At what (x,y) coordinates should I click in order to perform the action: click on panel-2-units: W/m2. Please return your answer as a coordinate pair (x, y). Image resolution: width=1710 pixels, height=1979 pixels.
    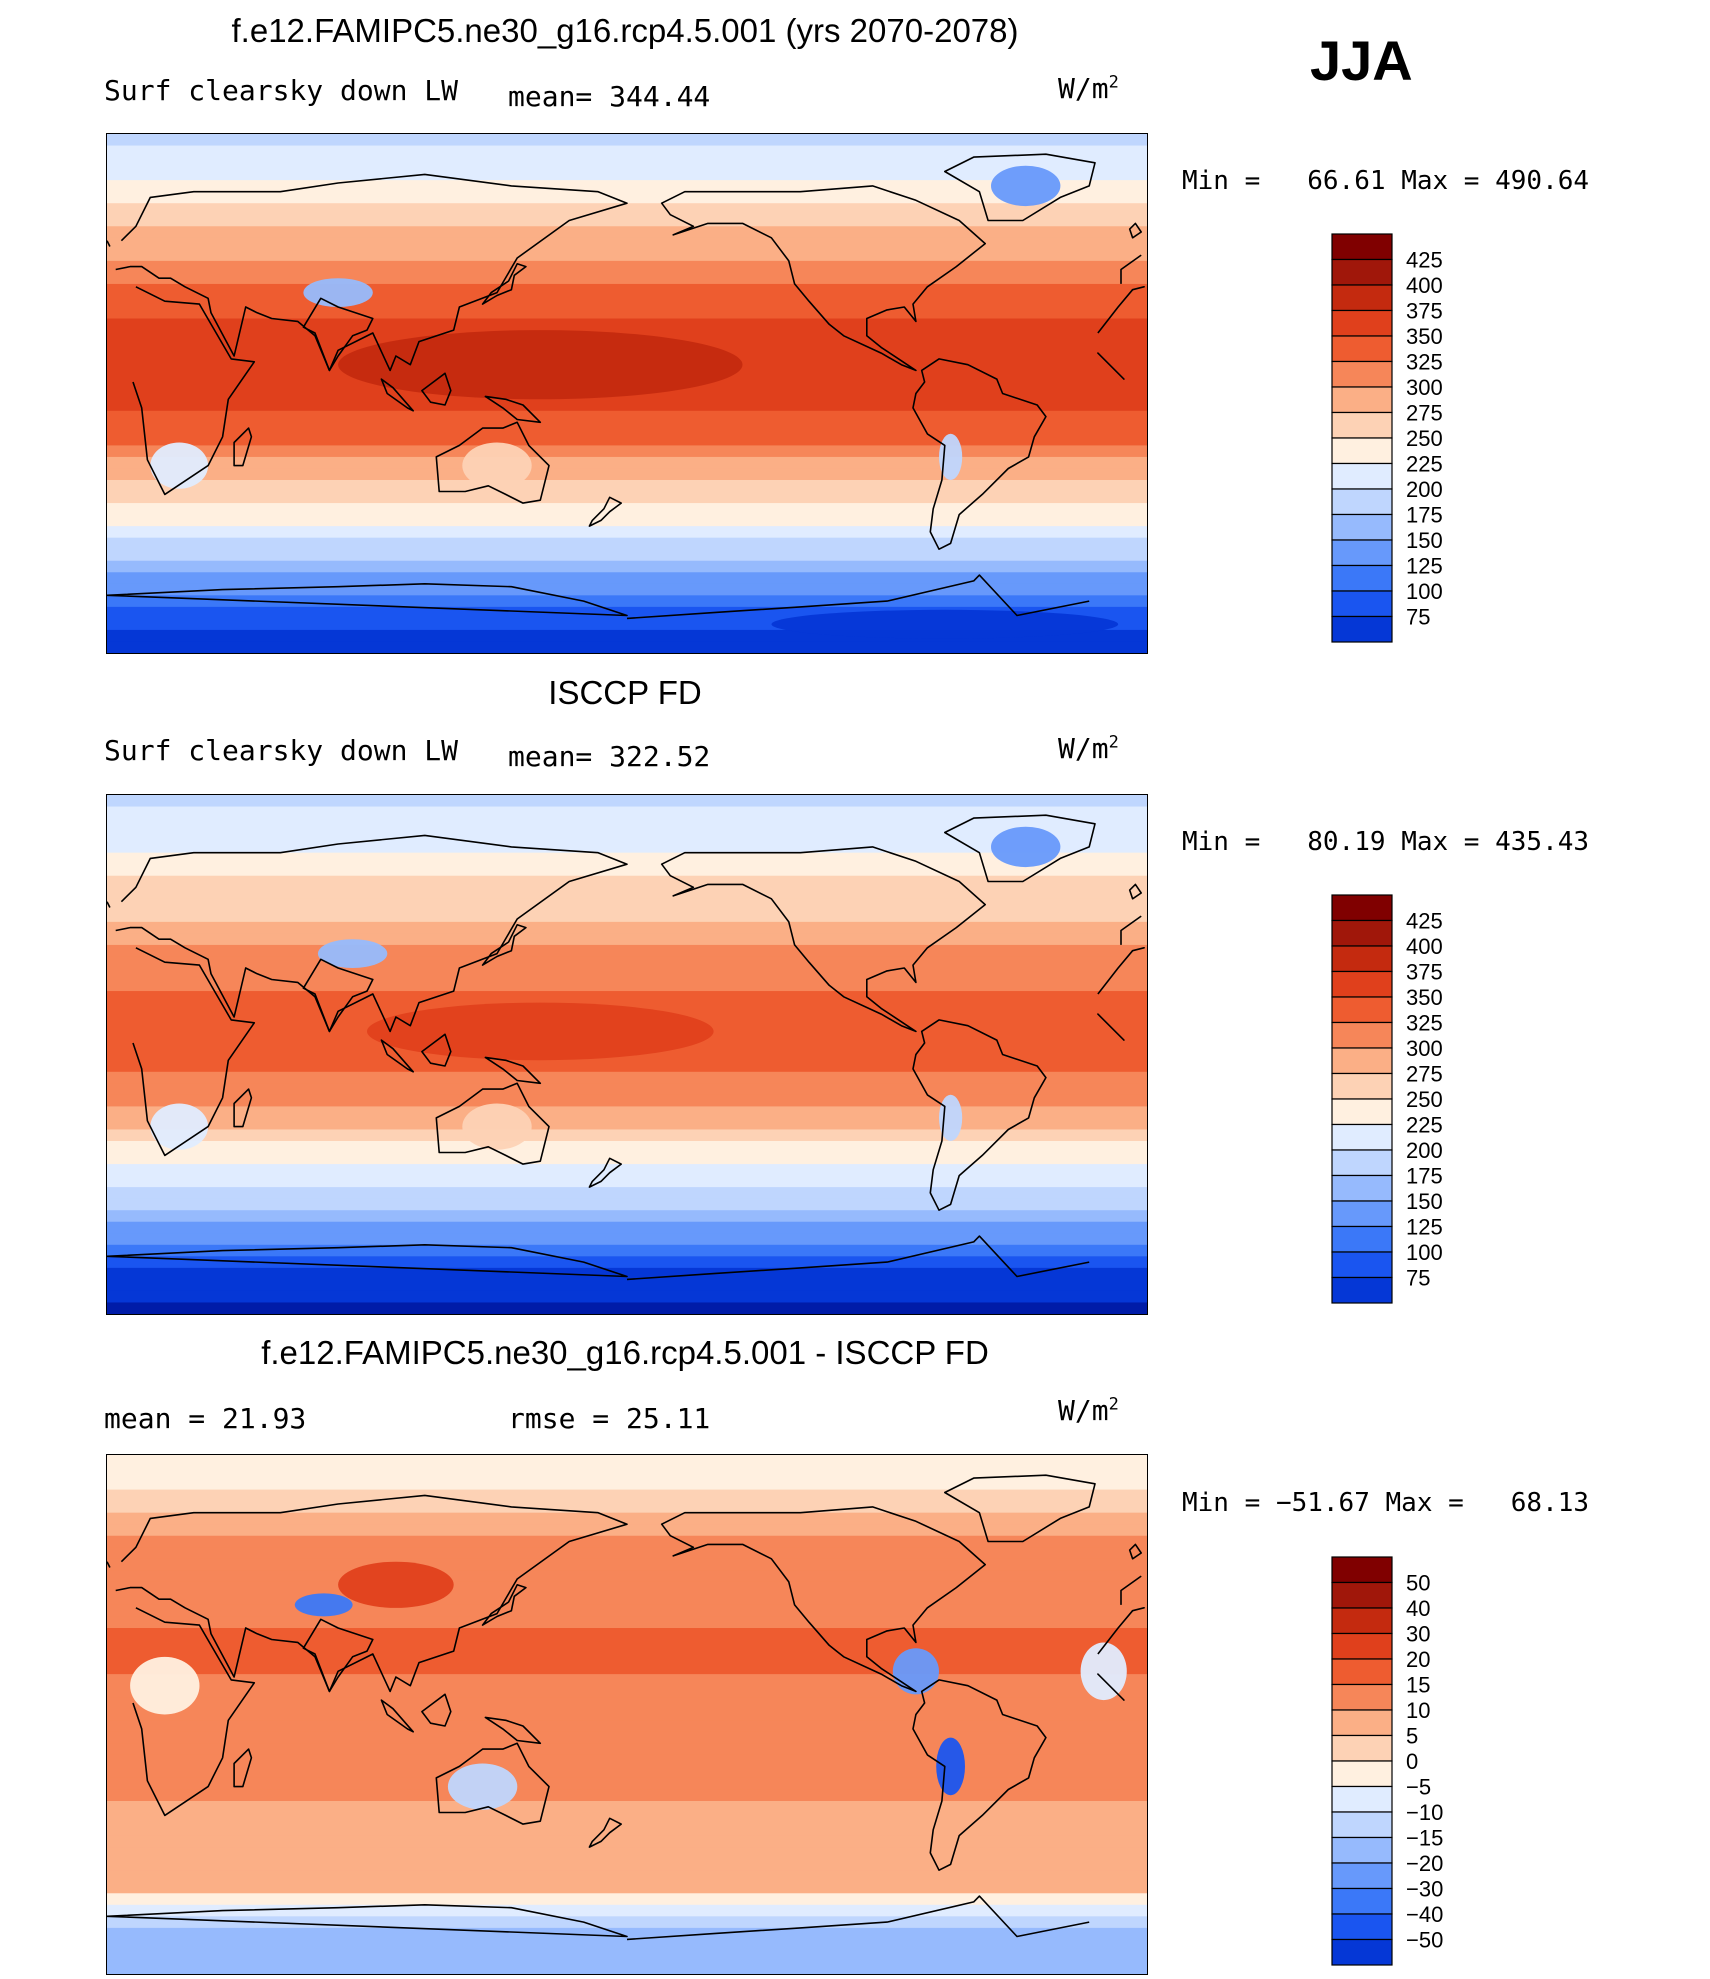
    Looking at the image, I should click on (1088, 748).